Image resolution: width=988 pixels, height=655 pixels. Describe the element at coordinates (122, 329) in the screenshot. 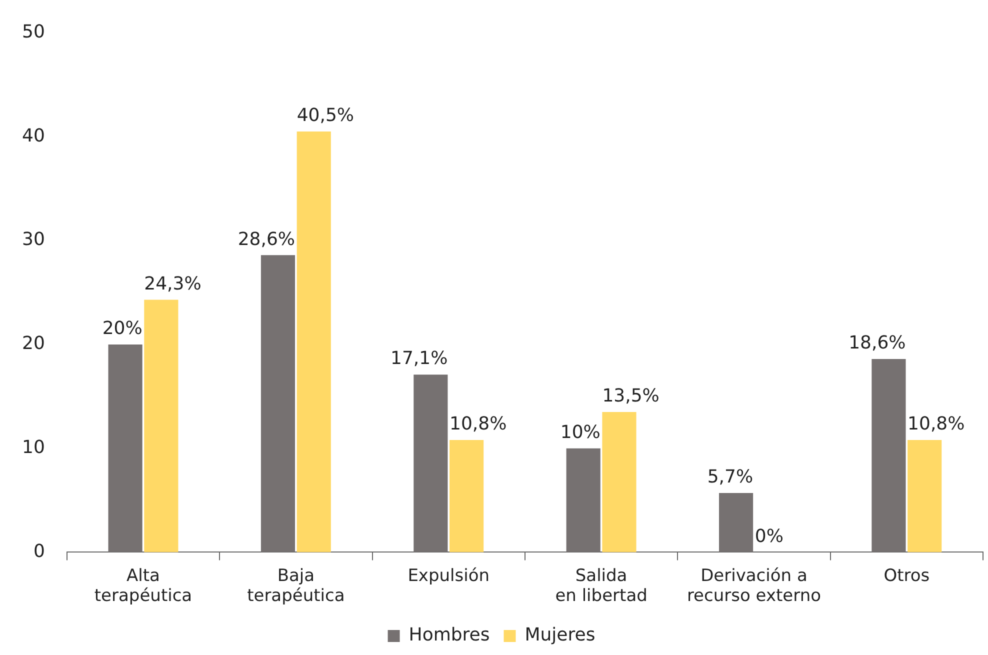

I see `data-label: 20%` at that location.